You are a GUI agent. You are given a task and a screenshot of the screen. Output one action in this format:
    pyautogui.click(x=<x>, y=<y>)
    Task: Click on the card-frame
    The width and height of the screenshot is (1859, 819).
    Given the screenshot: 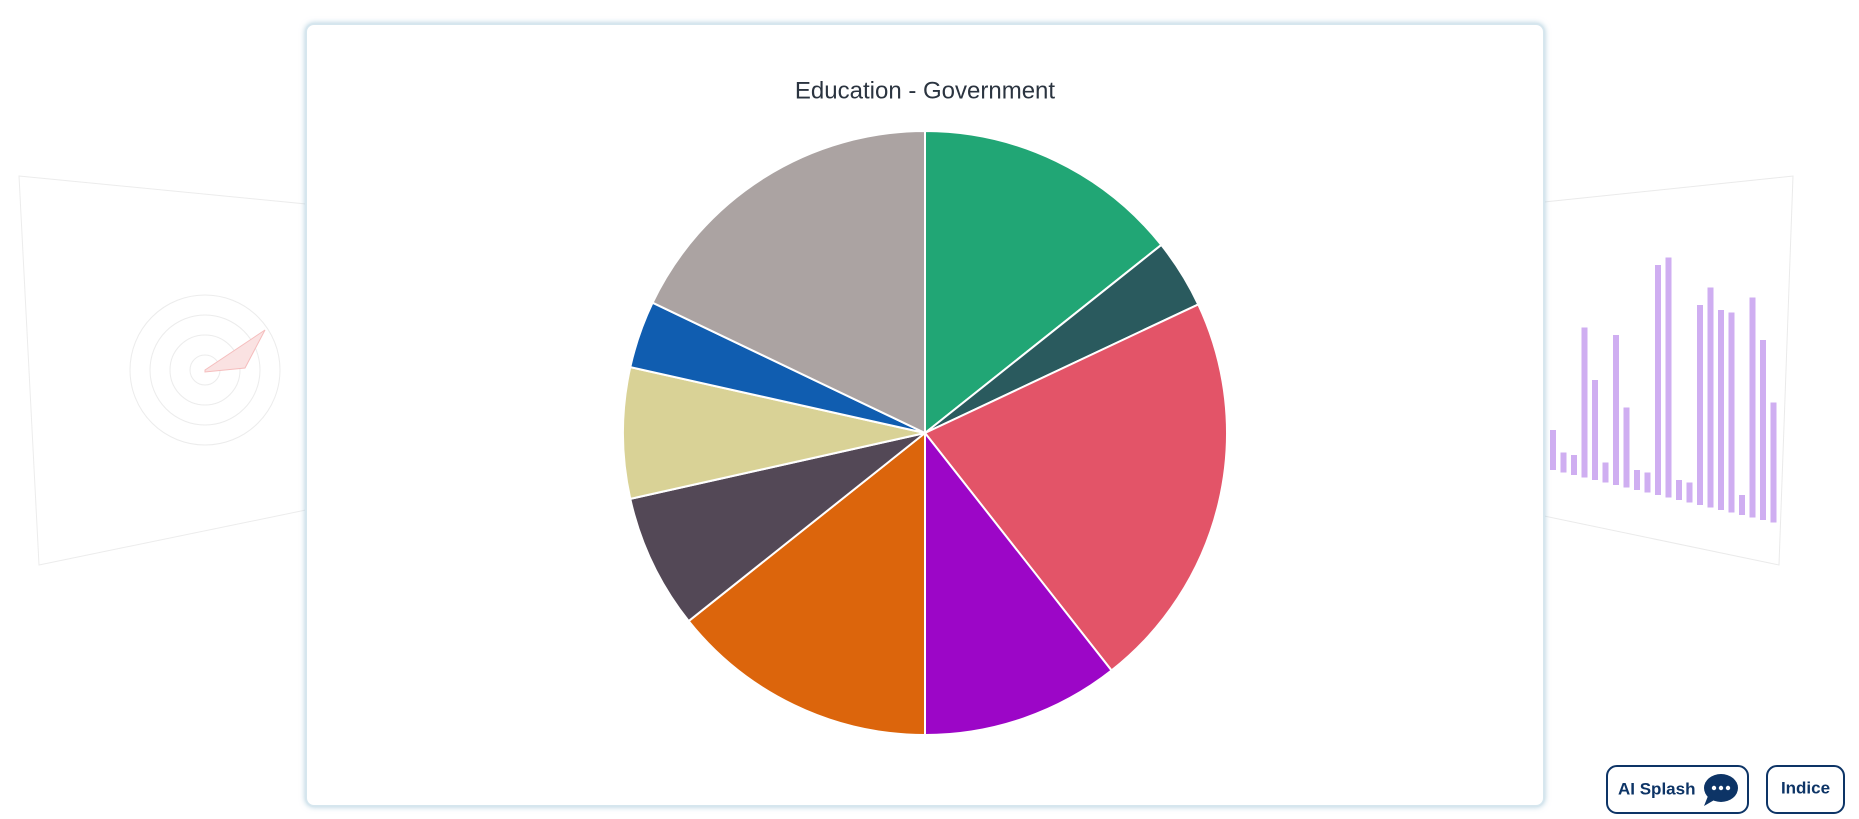 What is the action you would take?
    pyautogui.click(x=162, y=370)
    